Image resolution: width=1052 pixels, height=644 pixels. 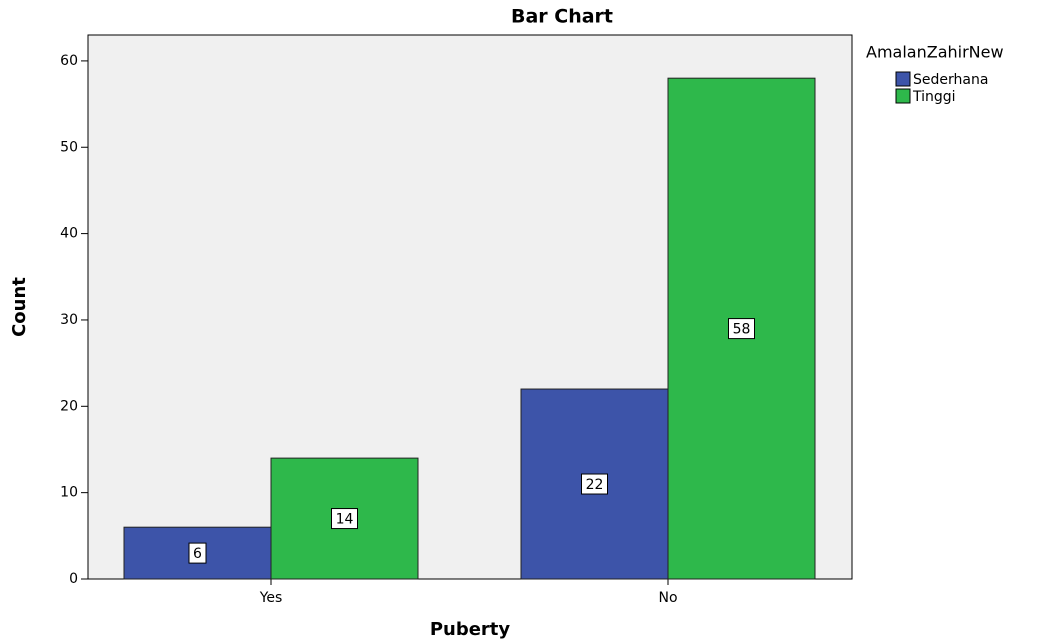 What do you see at coordinates (73, 579) in the screenshot?
I see `y-tick-label: 0` at bounding box center [73, 579].